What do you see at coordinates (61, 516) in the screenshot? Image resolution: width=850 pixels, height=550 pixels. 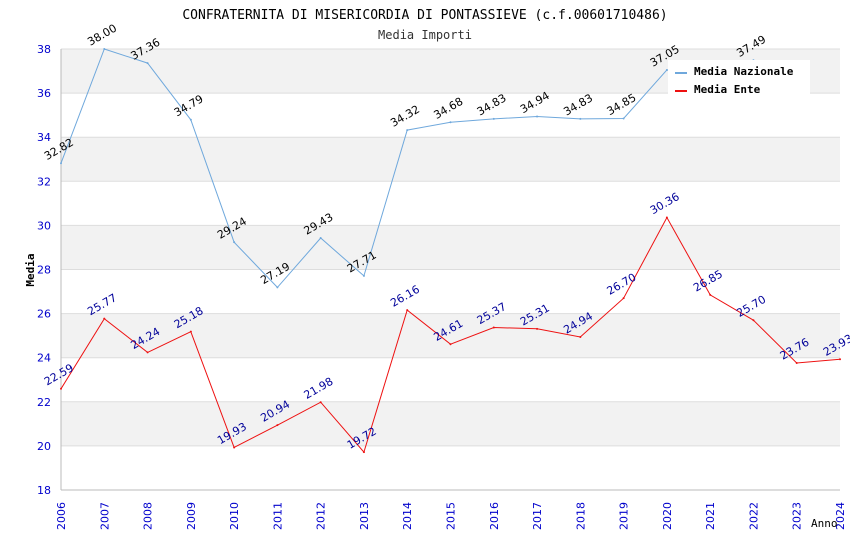 I see `x-tick-label: 2006` at bounding box center [61, 516].